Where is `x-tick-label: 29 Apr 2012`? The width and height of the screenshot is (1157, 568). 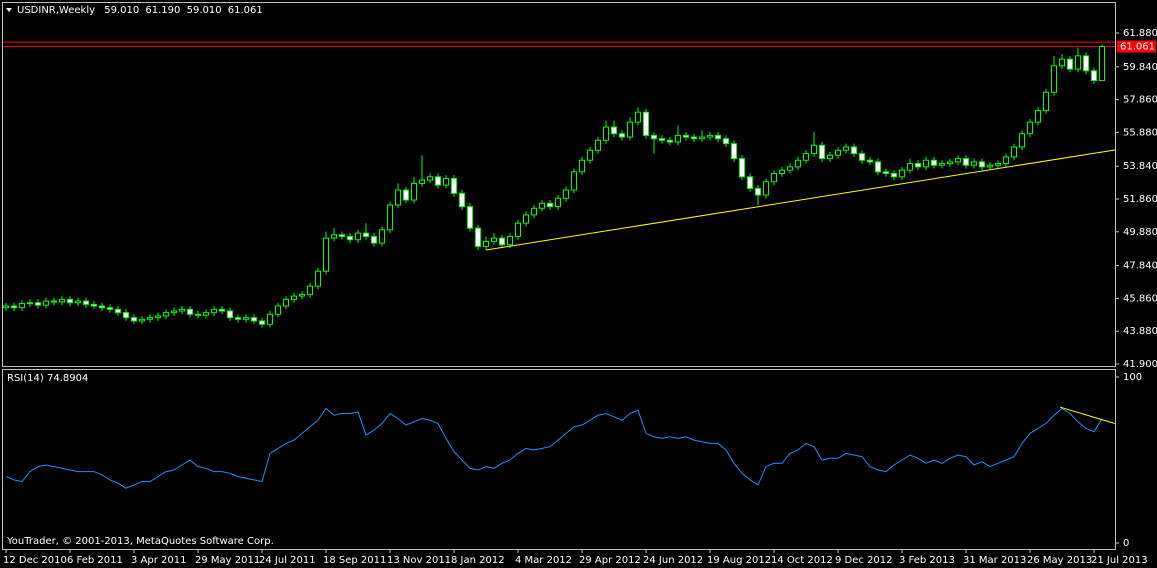
x-tick-label: 29 Apr 2012 is located at coordinates (610, 560).